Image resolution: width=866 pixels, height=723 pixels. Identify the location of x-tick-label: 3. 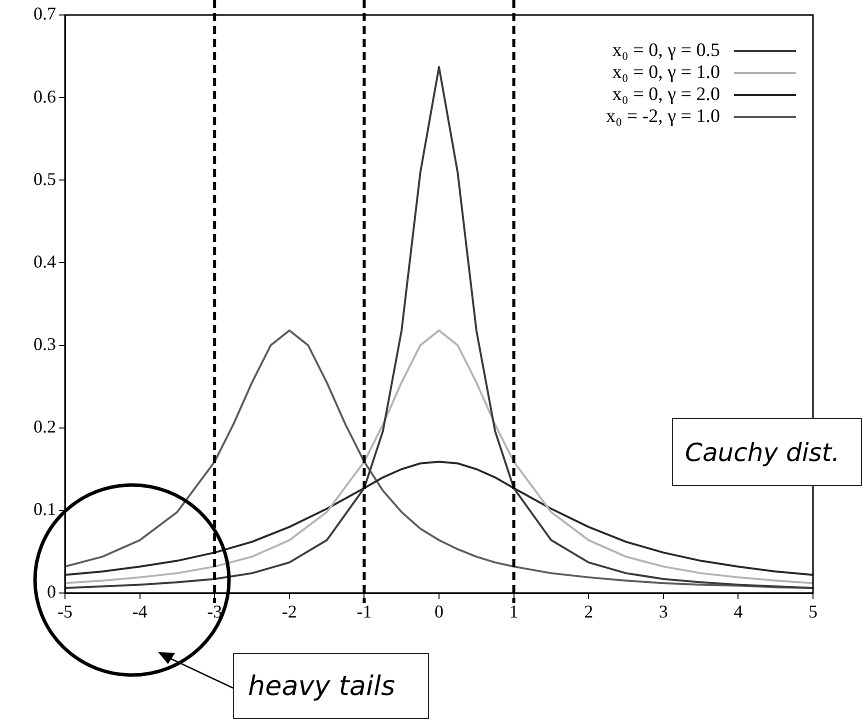
(663, 612).